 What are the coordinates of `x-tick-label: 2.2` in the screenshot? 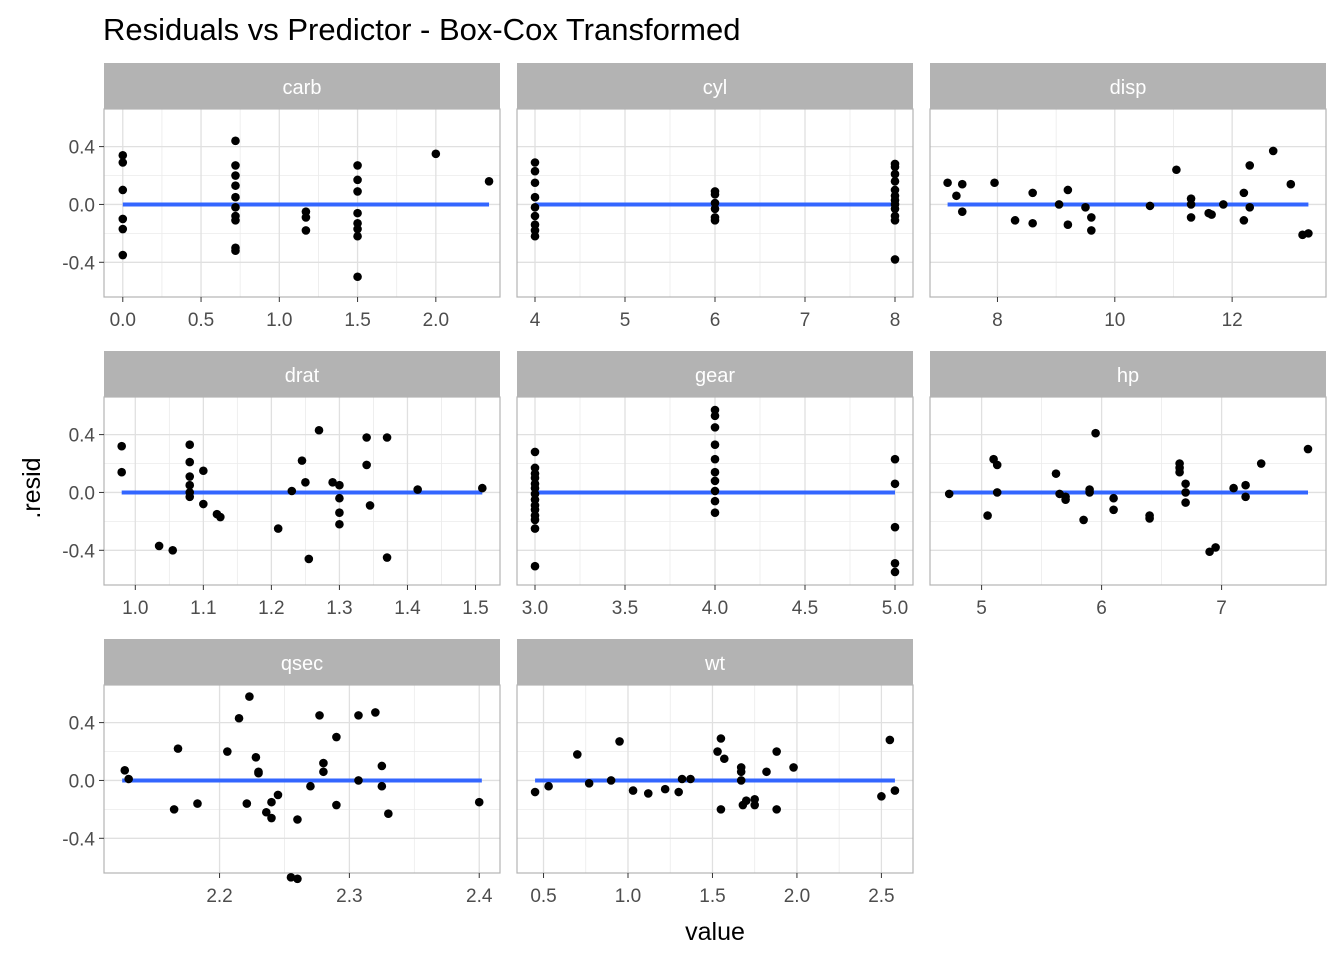 It's located at (219, 896).